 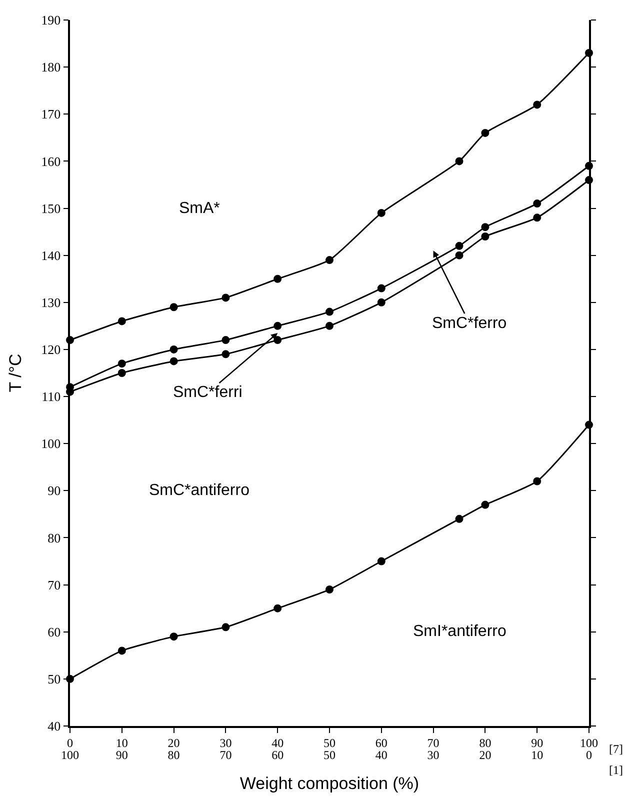 I want to click on x-tick-label: 90, so click(x=537, y=743).